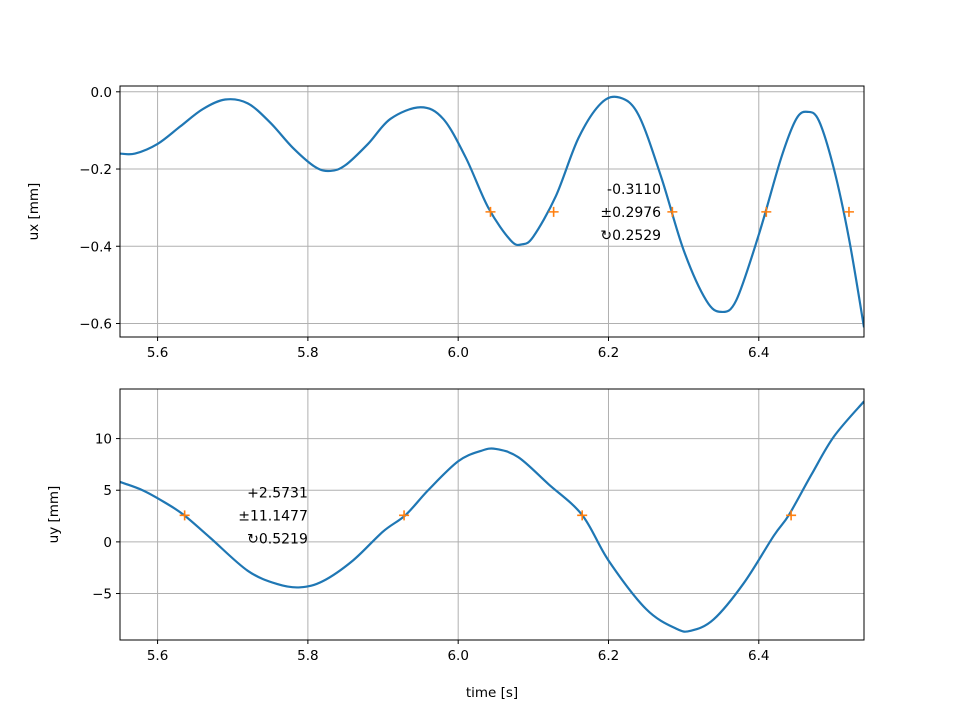  I want to click on annotation-line: ↻0.2529, so click(630, 236).